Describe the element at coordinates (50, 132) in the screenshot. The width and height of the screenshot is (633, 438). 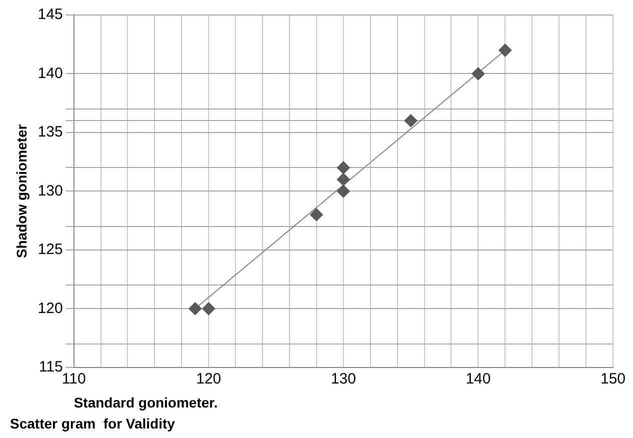
I see `y-tick-label: 135` at that location.